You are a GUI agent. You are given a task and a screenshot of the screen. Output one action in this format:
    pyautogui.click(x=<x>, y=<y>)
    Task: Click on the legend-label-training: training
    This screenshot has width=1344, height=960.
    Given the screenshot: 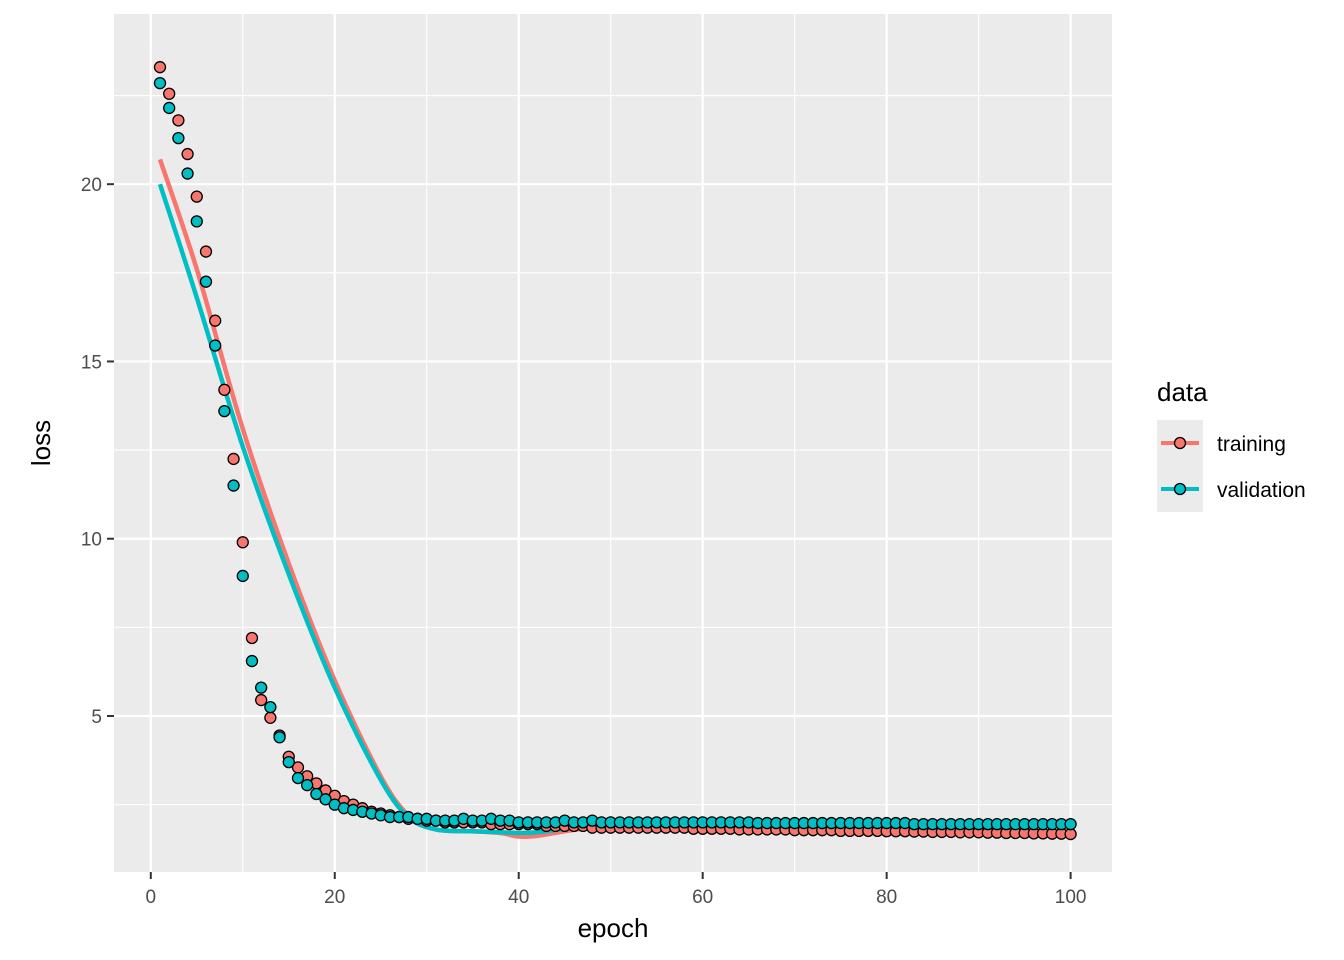 What is the action you would take?
    pyautogui.click(x=1251, y=444)
    